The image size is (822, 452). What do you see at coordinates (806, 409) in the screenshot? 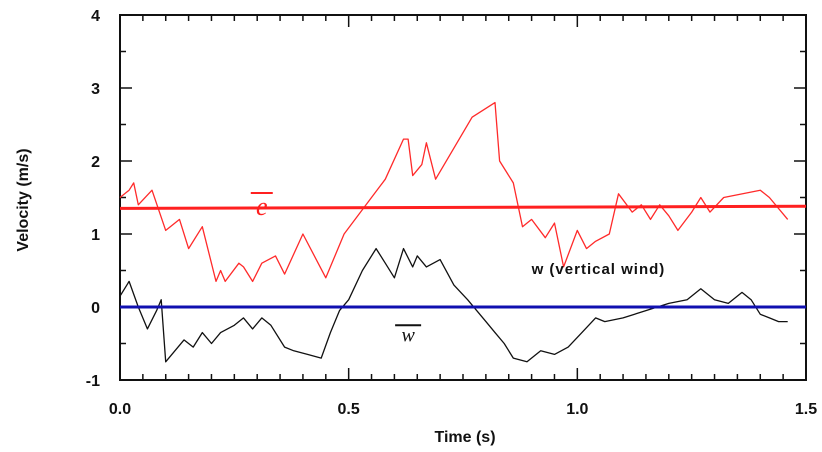
I see `x-tick-label: 1.5` at bounding box center [806, 409].